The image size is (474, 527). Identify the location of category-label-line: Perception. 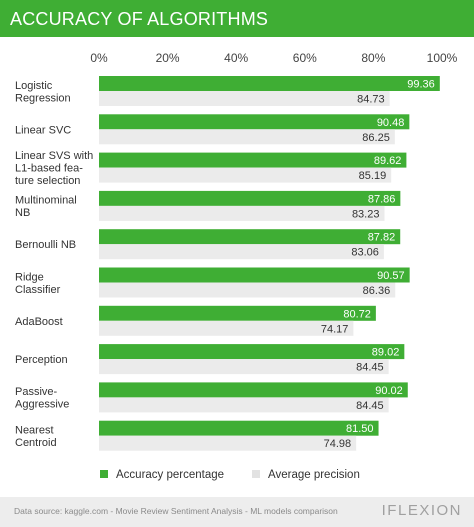
(41, 360).